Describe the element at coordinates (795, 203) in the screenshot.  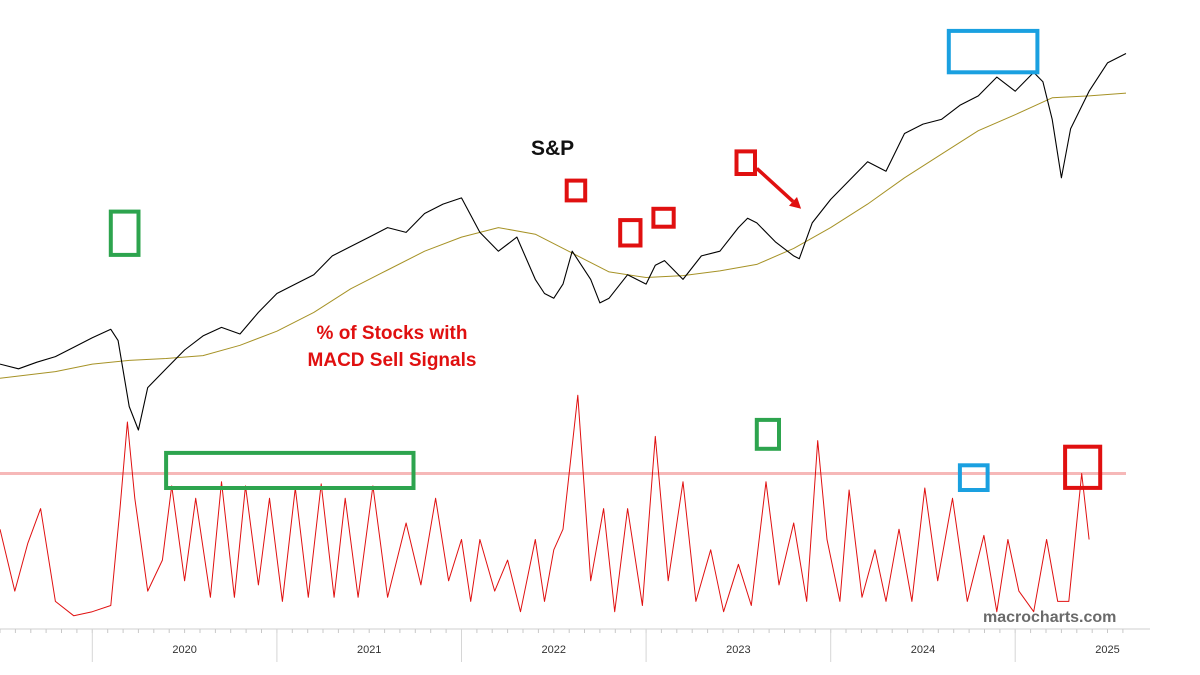
I see `arrow-head` at that location.